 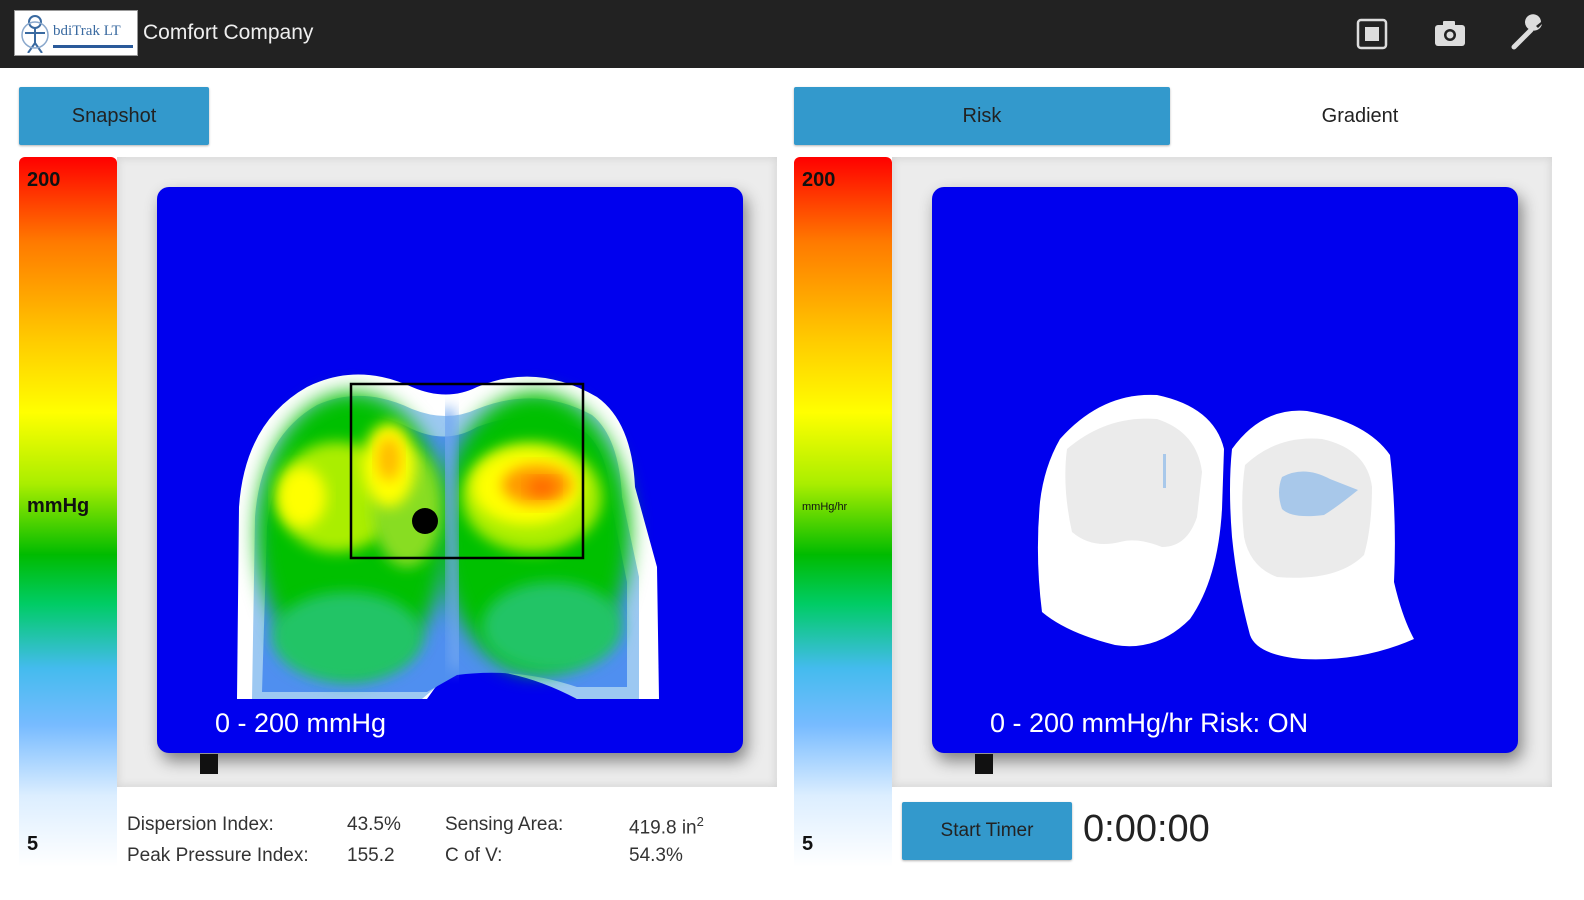 I want to click on start-timer-button: Start Timer, so click(x=987, y=831).